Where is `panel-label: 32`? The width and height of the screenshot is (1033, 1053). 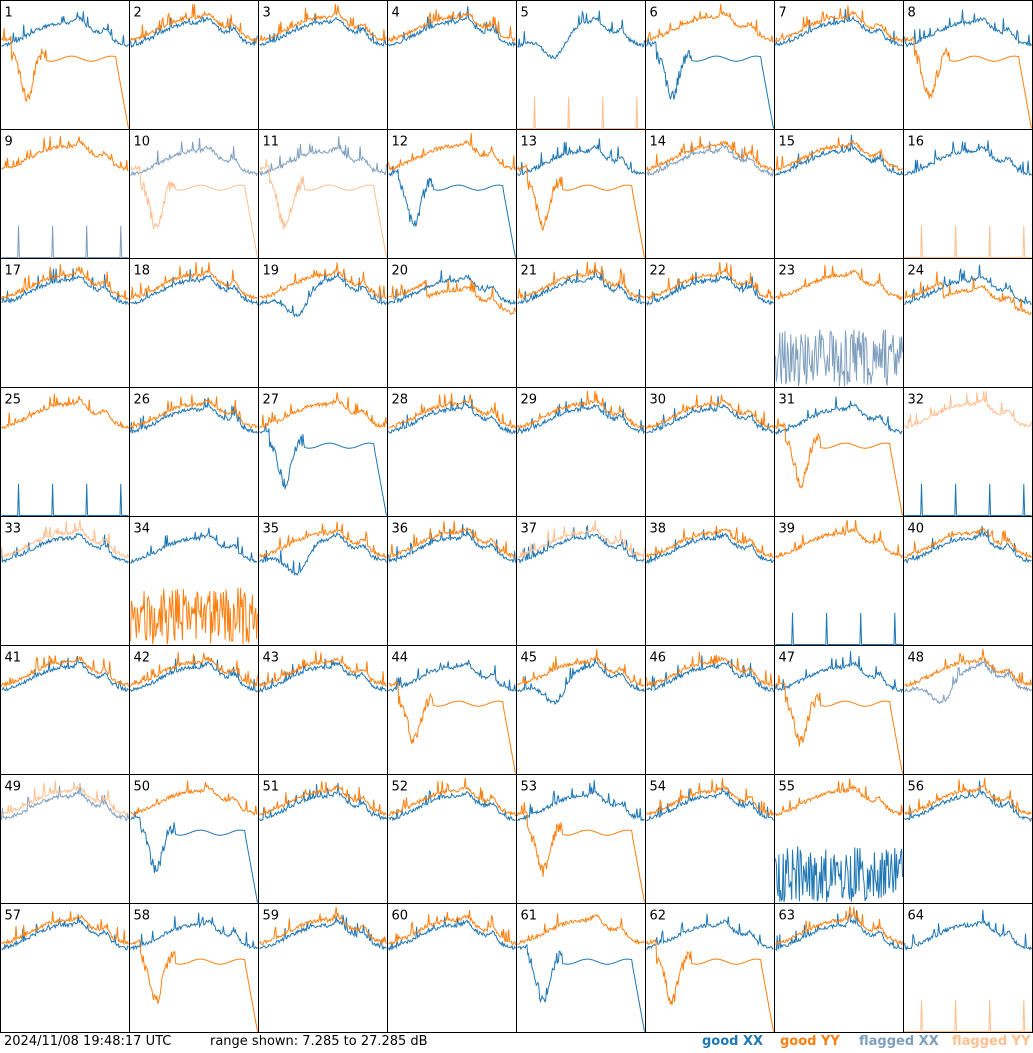 panel-label: 32 is located at coordinates (916, 400).